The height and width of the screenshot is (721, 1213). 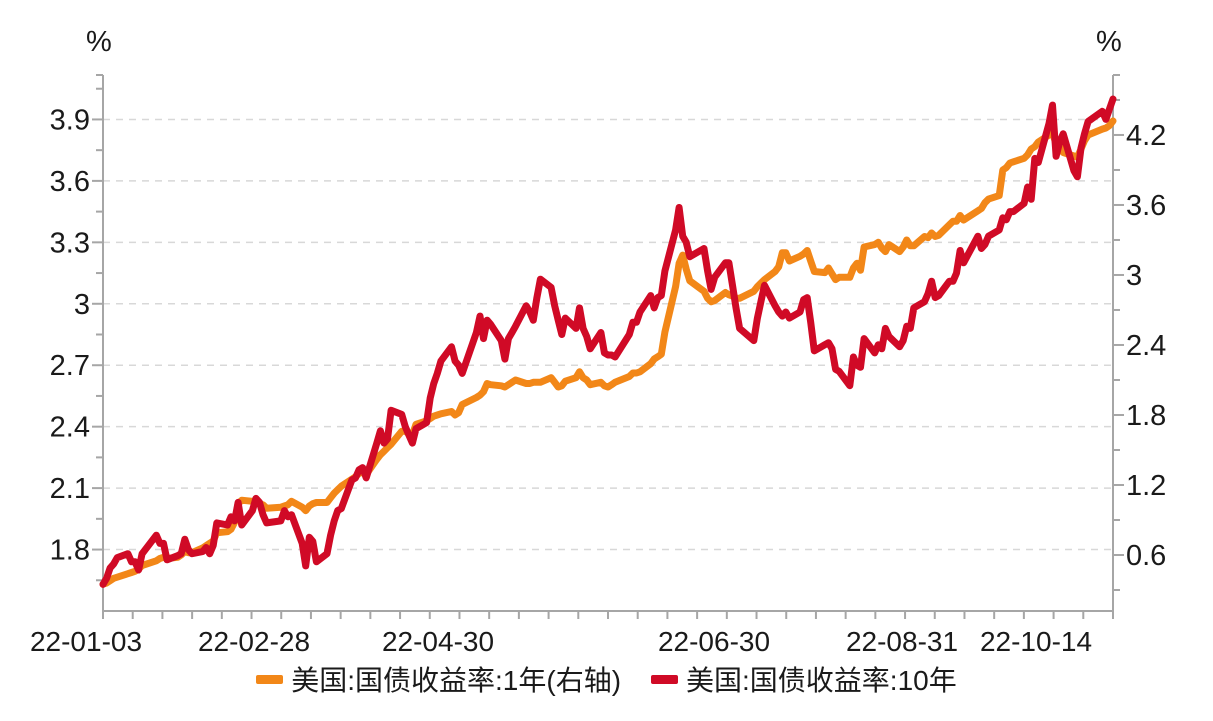 What do you see at coordinates (70, 428) in the screenshot?
I see `y-tick-label-left: 2.4` at bounding box center [70, 428].